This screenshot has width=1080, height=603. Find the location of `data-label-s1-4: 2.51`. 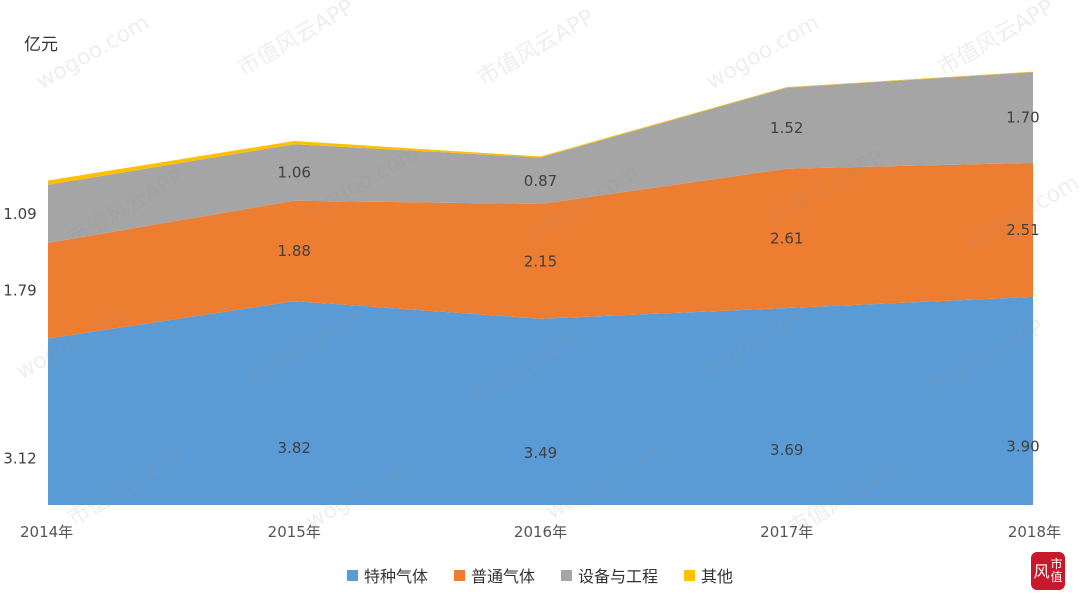

data-label-s1-4: 2.51 is located at coordinates (1022, 230).